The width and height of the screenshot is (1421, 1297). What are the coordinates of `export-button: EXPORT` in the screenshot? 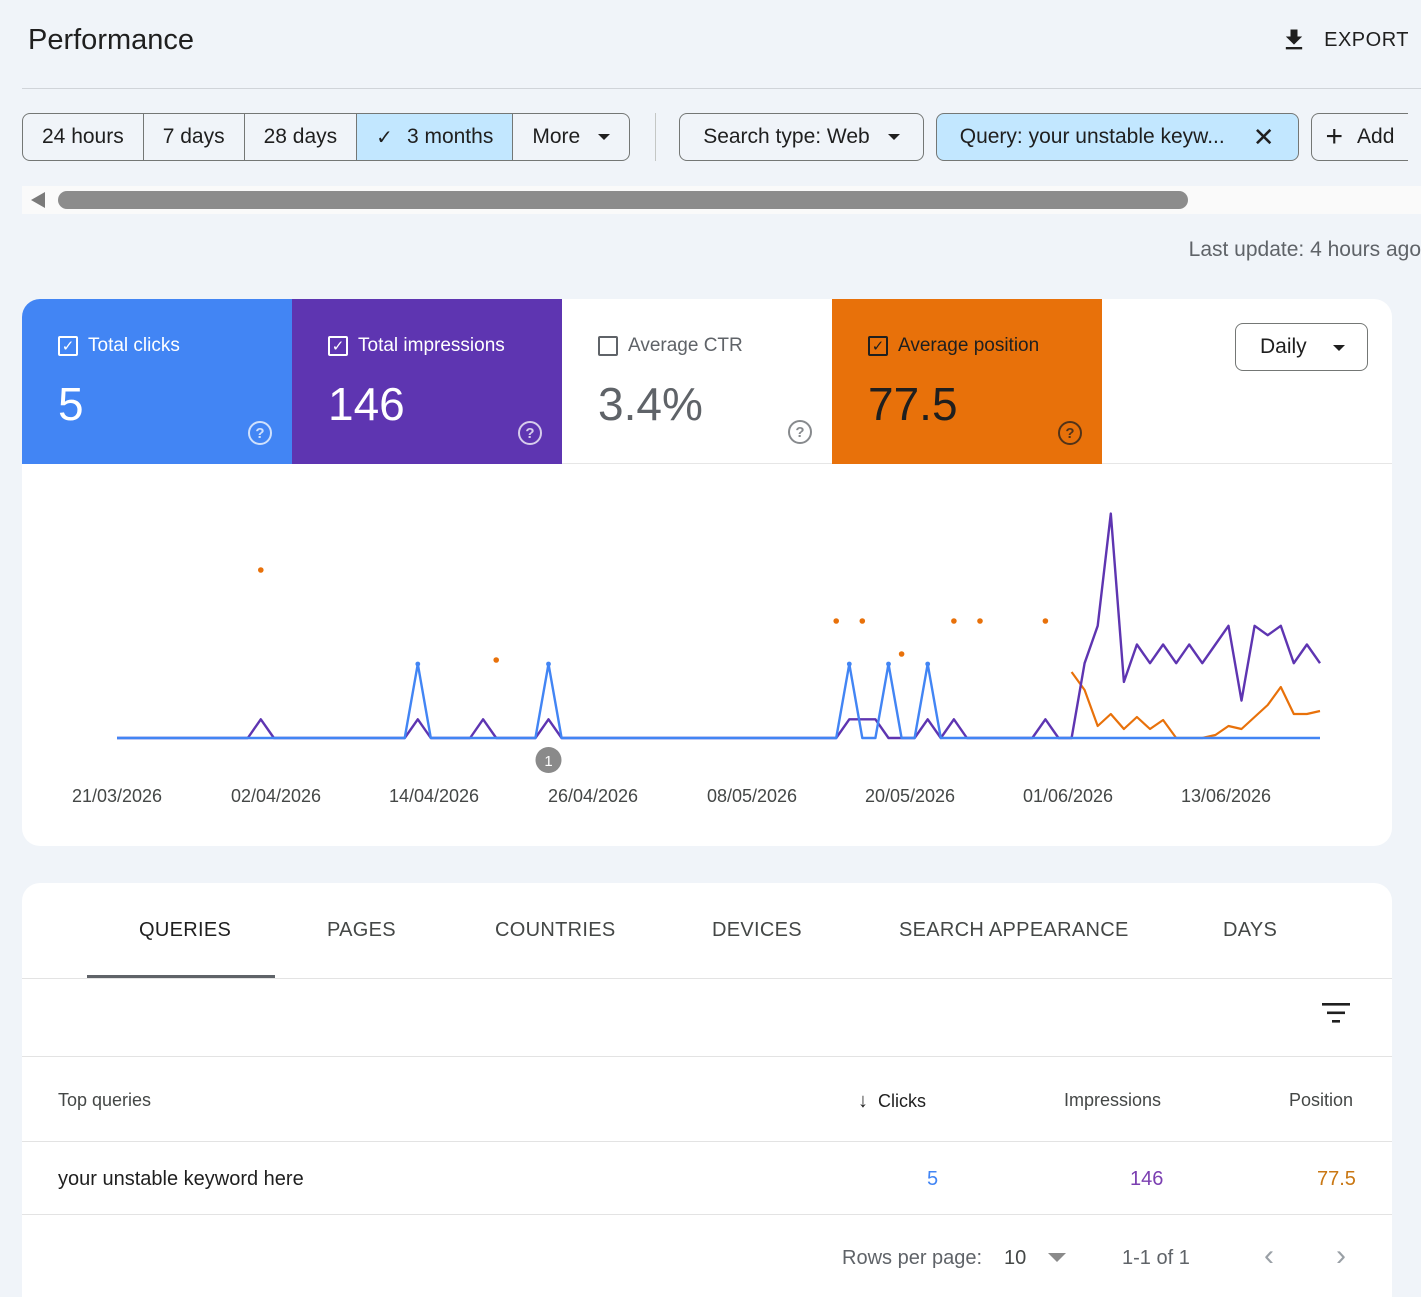 It's located at (1344, 40).